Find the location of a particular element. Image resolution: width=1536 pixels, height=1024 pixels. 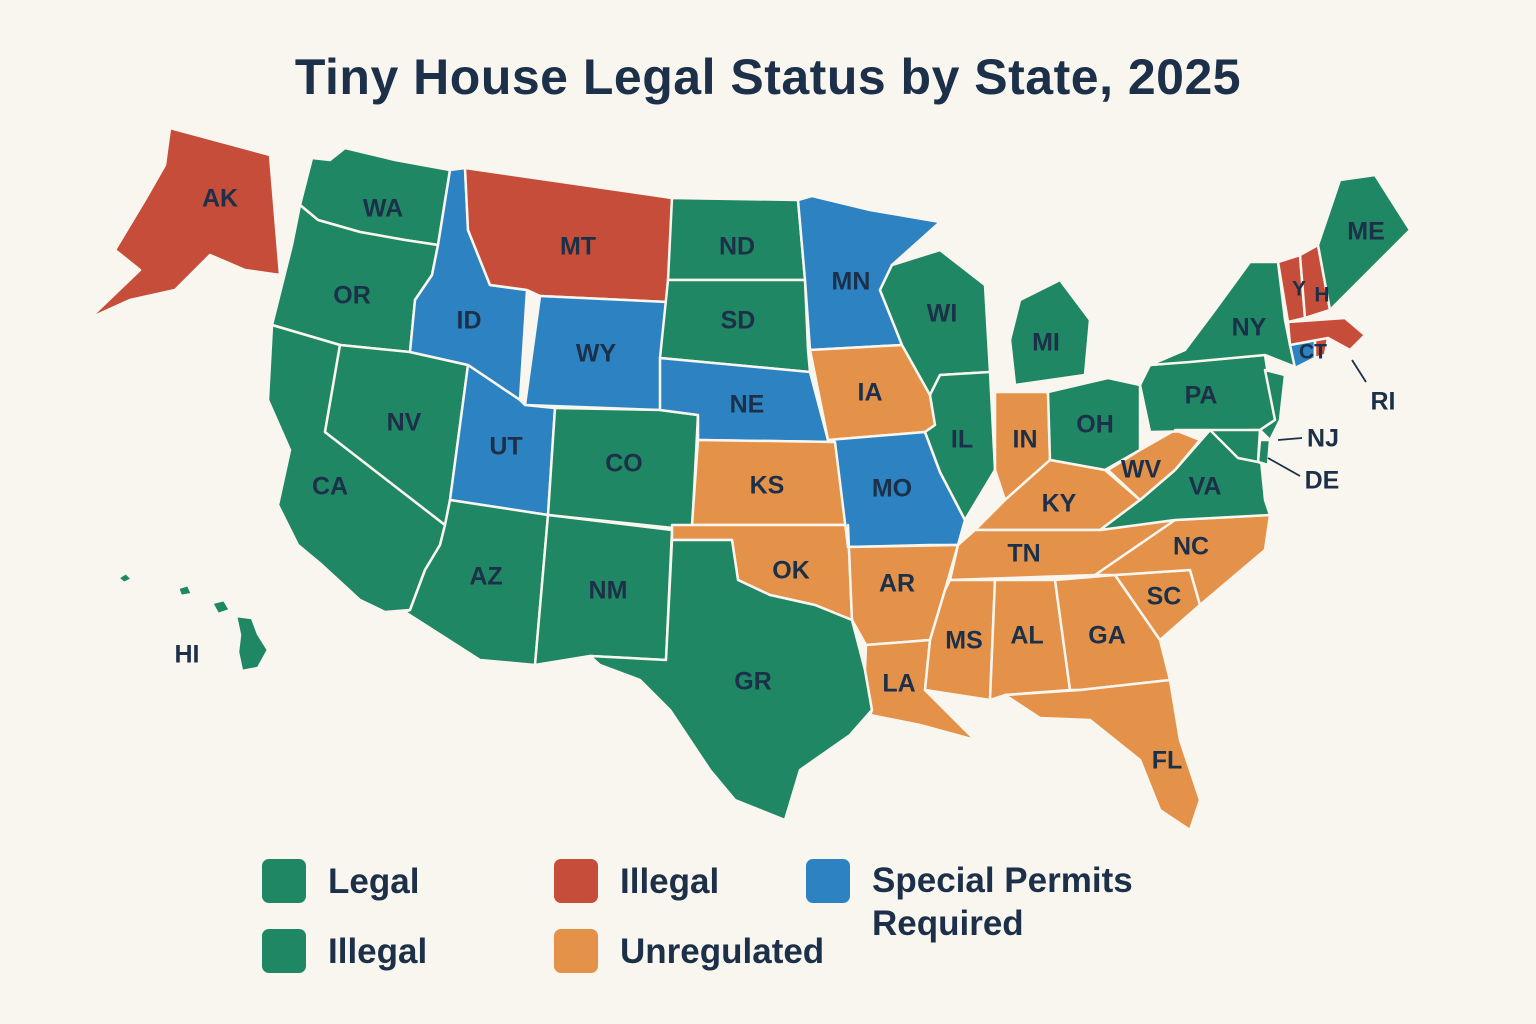

state-label-nj: NJ is located at coordinates (1323, 439).